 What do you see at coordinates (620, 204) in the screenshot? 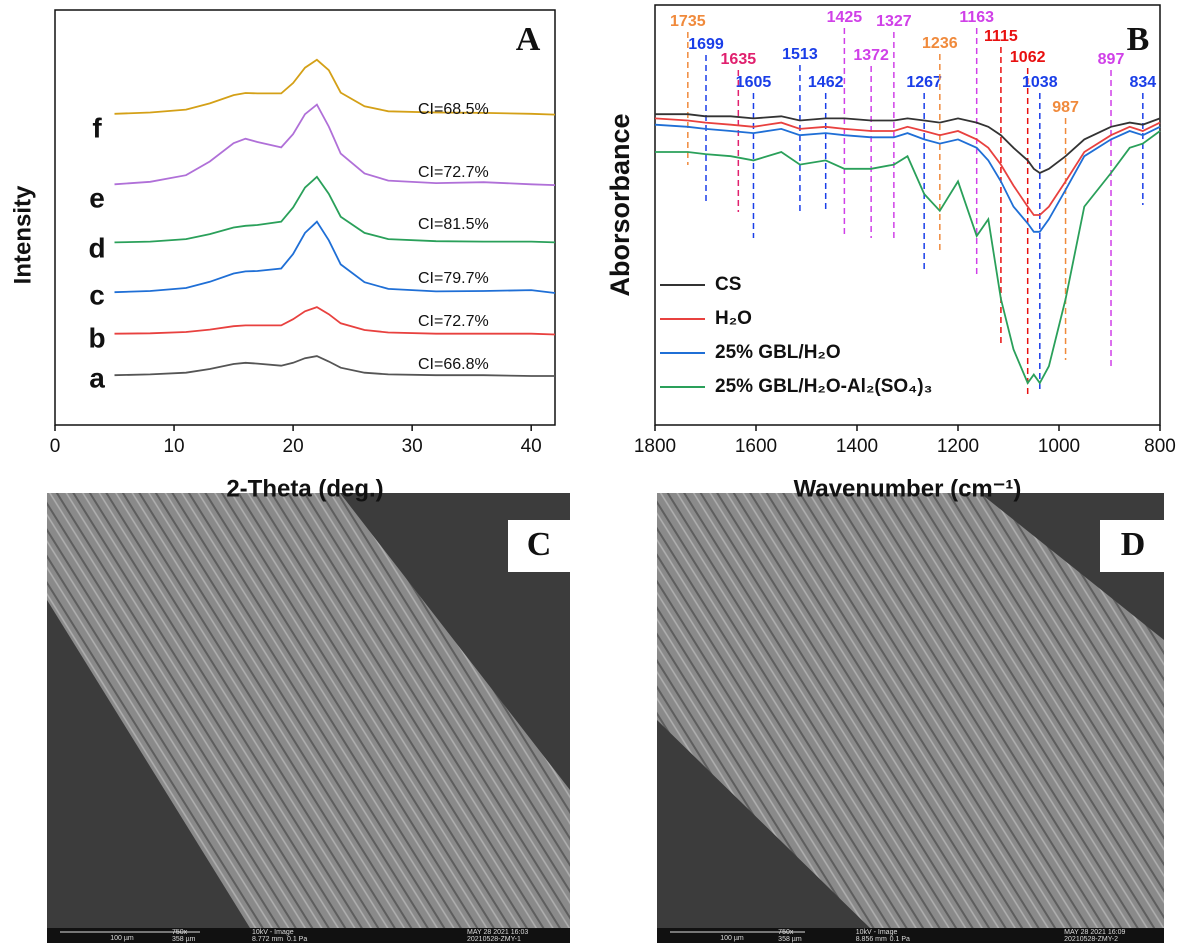
I see `y-axis-label: Aborsorbance` at bounding box center [620, 204].